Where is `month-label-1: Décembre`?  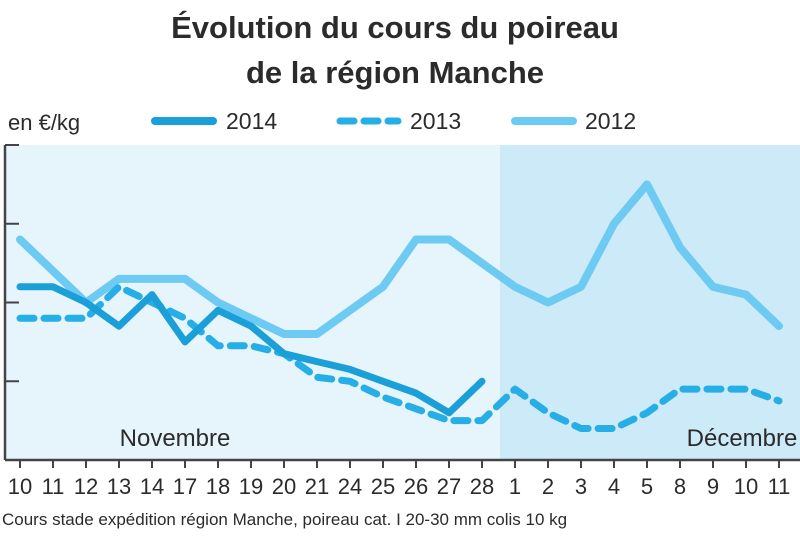
month-label-1: Décembre is located at coordinates (742, 438).